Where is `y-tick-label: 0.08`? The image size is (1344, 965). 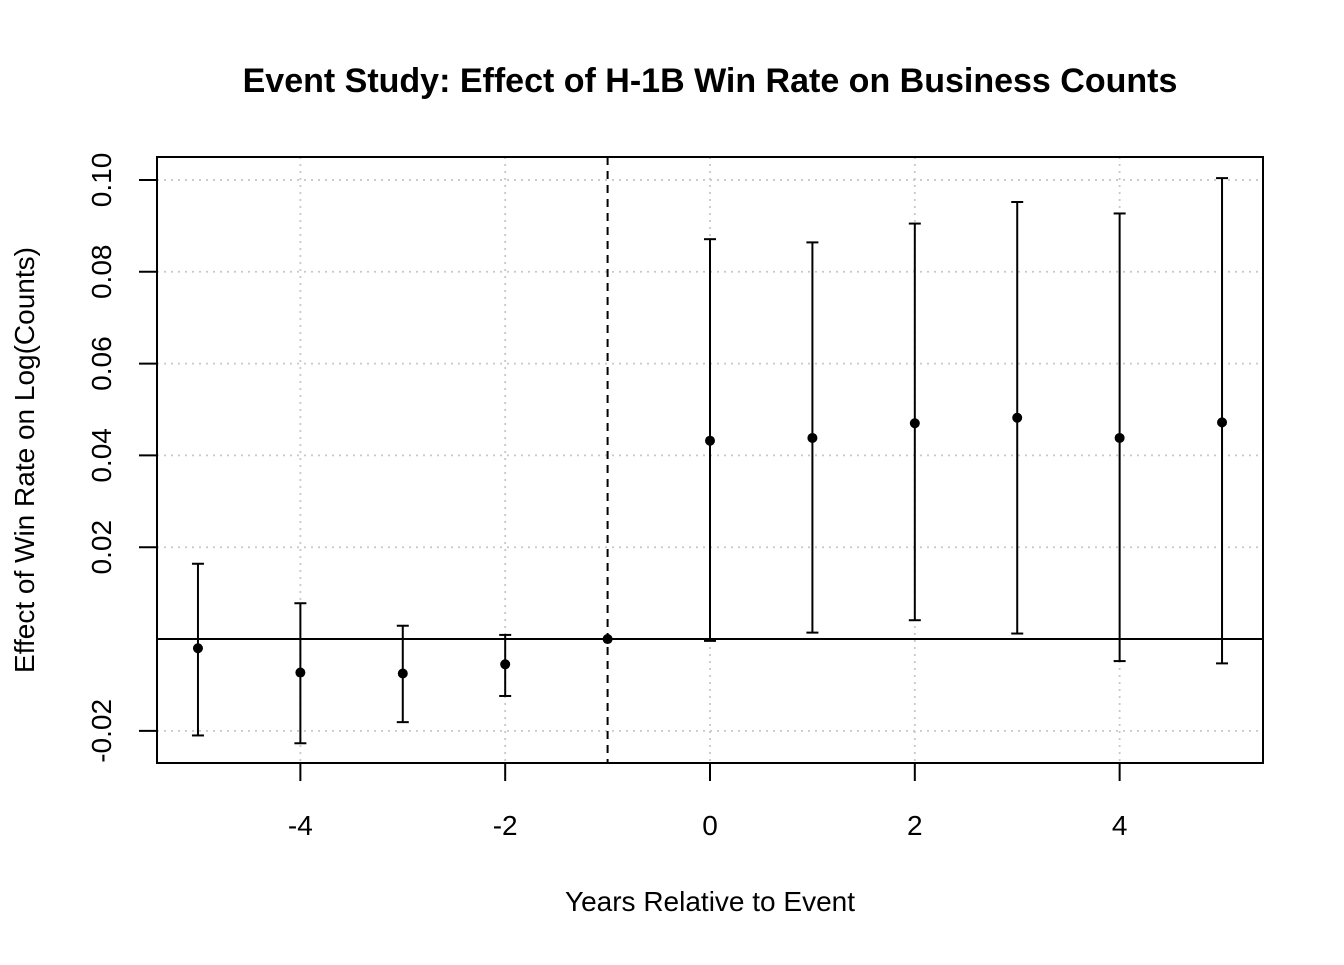
y-tick-label: 0.08 is located at coordinates (101, 272).